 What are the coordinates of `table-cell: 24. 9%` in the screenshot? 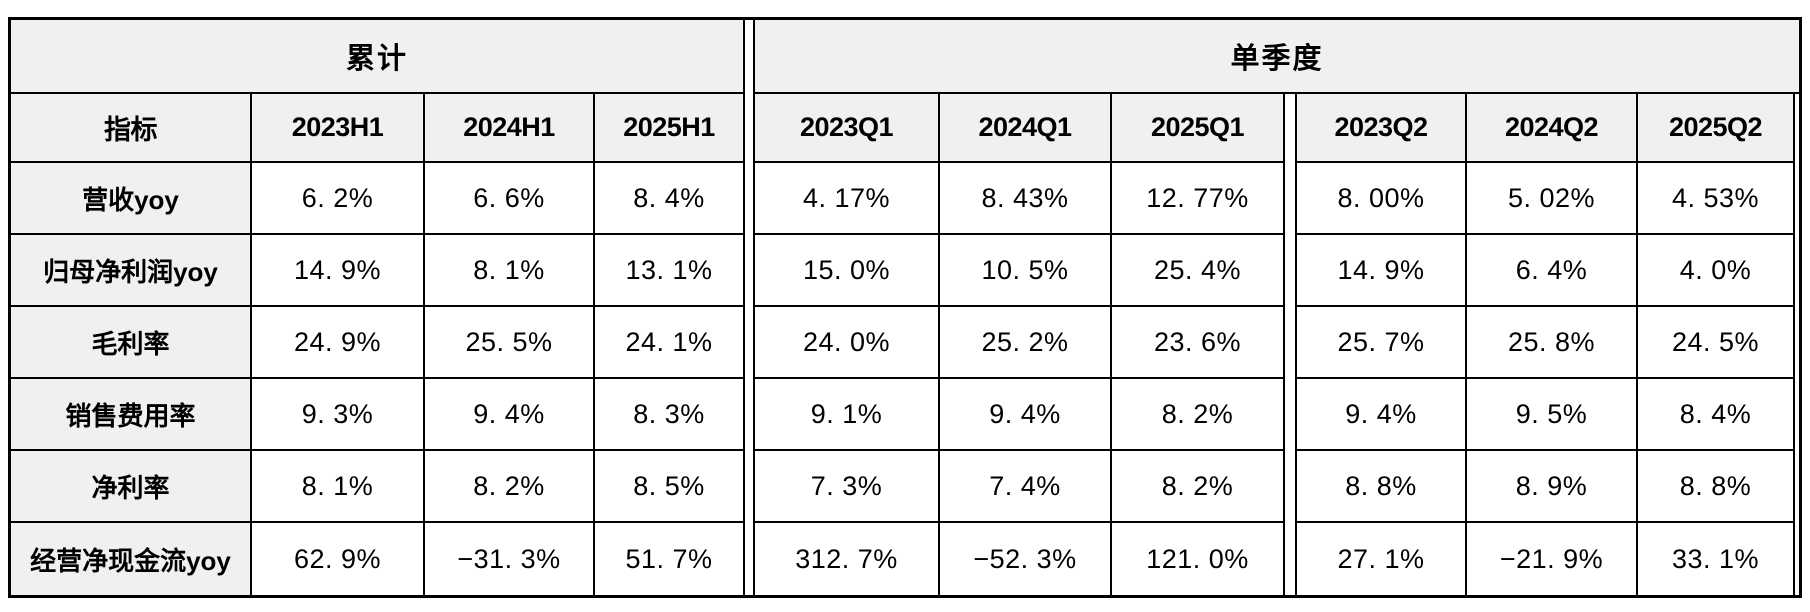 It's located at (338, 343).